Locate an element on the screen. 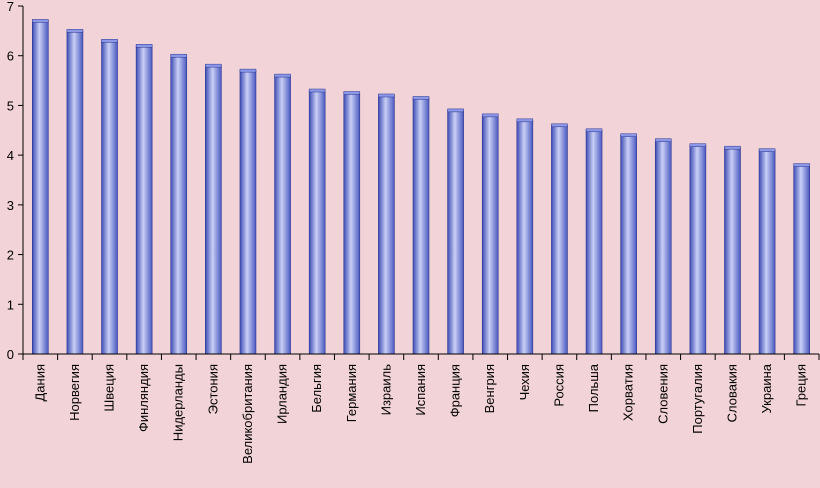 The height and width of the screenshot is (488, 820). x-category-label: Израиль is located at coordinates (385, 390).